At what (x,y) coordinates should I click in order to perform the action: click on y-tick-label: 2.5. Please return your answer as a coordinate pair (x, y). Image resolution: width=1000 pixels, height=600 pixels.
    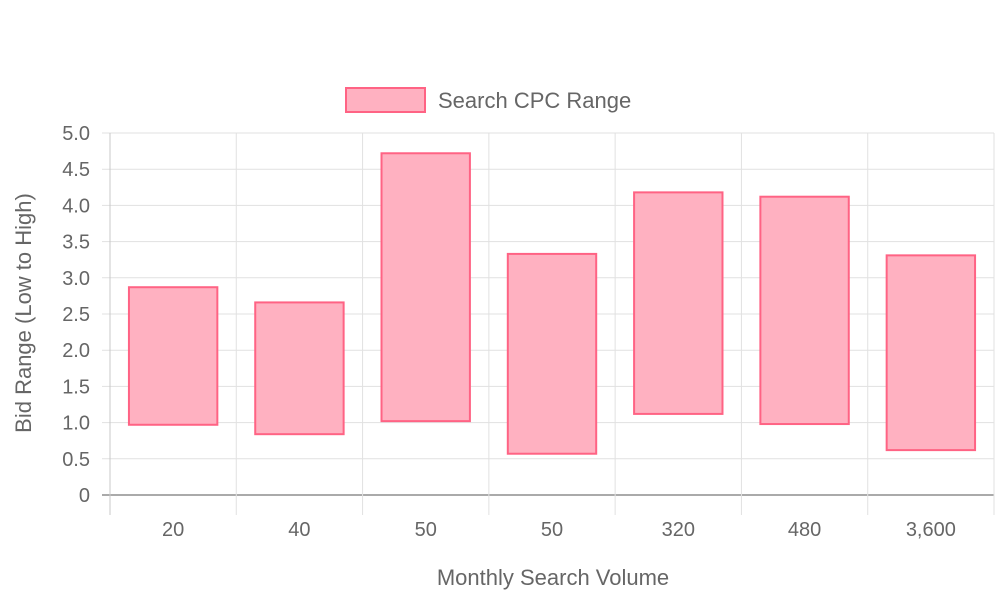
    Looking at the image, I should click on (76, 315).